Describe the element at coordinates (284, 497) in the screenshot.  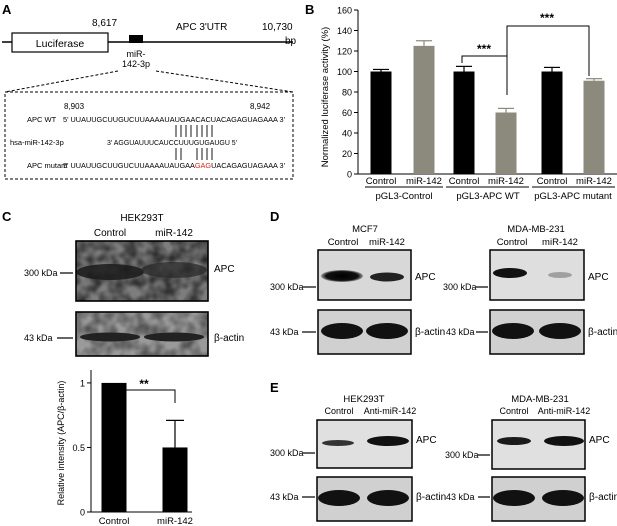
I see `e-left-kda-bot: 43 kDa` at that location.